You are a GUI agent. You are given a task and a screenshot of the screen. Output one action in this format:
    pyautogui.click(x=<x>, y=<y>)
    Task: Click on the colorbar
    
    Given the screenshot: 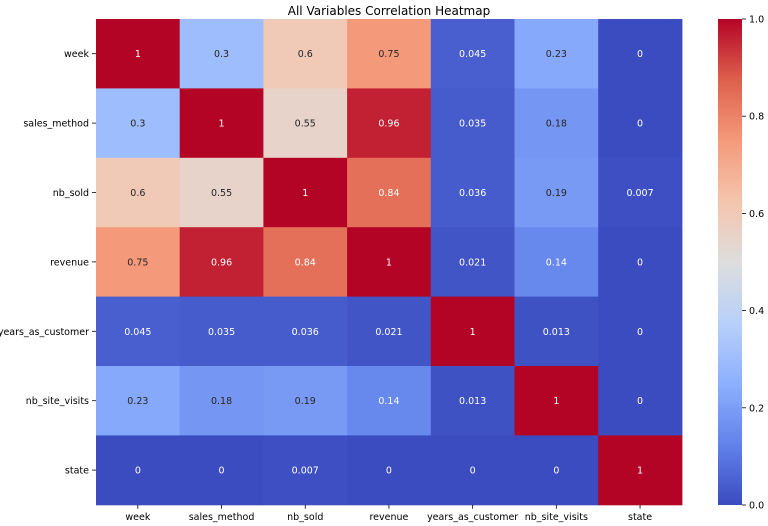 What is the action you would take?
    pyautogui.click(x=730, y=262)
    